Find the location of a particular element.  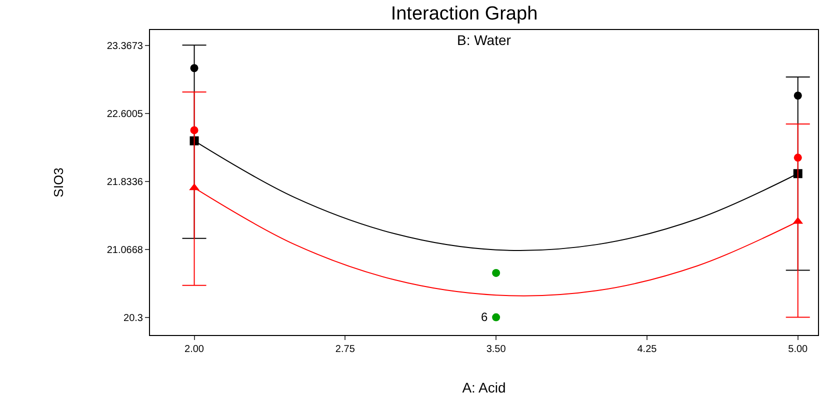

x-tick-label: 2.00 is located at coordinates (194, 349).